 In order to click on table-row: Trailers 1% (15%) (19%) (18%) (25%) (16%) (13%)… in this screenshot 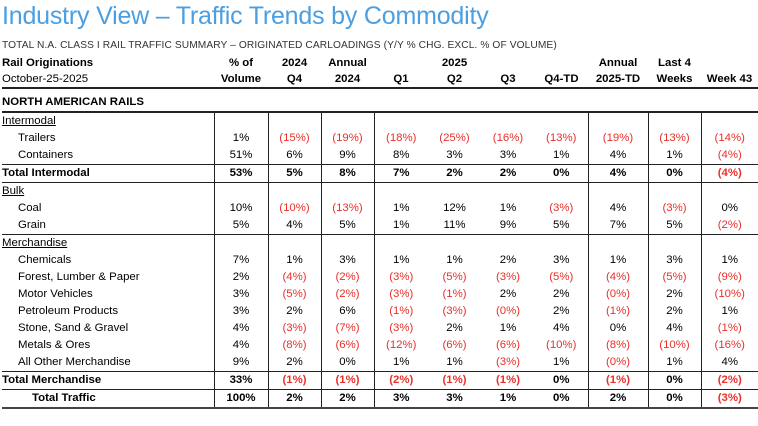, I will do `click(380, 138)`.